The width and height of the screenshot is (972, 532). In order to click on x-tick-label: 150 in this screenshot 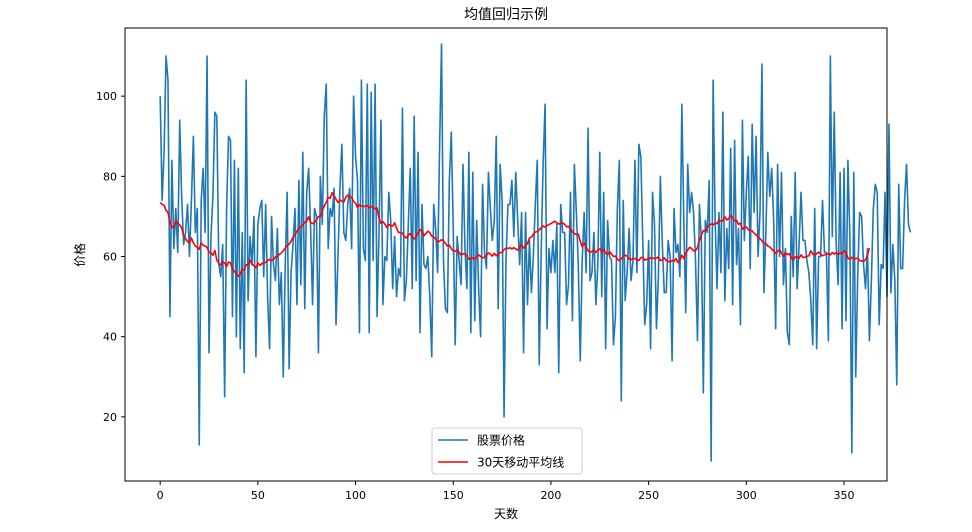, I will do `click(453, 495)`.